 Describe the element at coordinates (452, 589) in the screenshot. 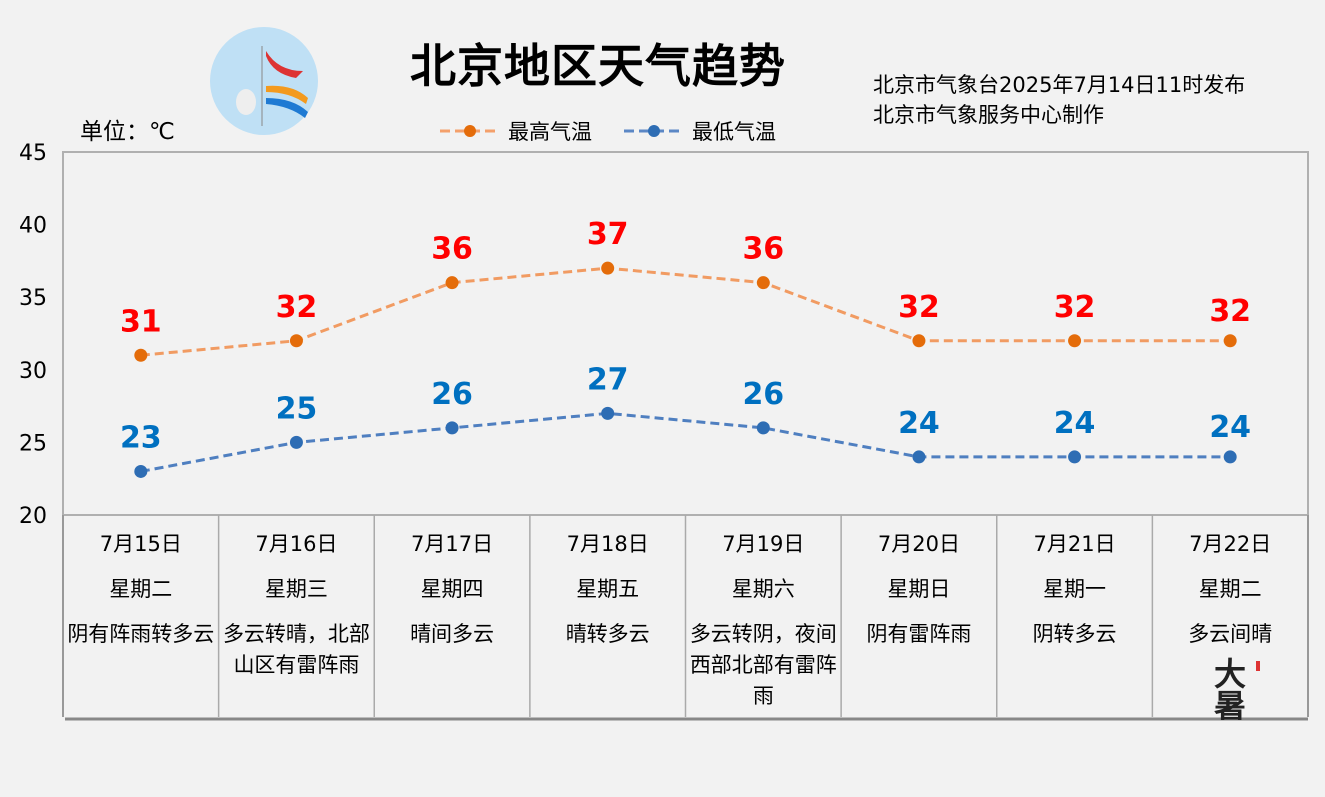

I see `weekday-label: 星期四` at that location.